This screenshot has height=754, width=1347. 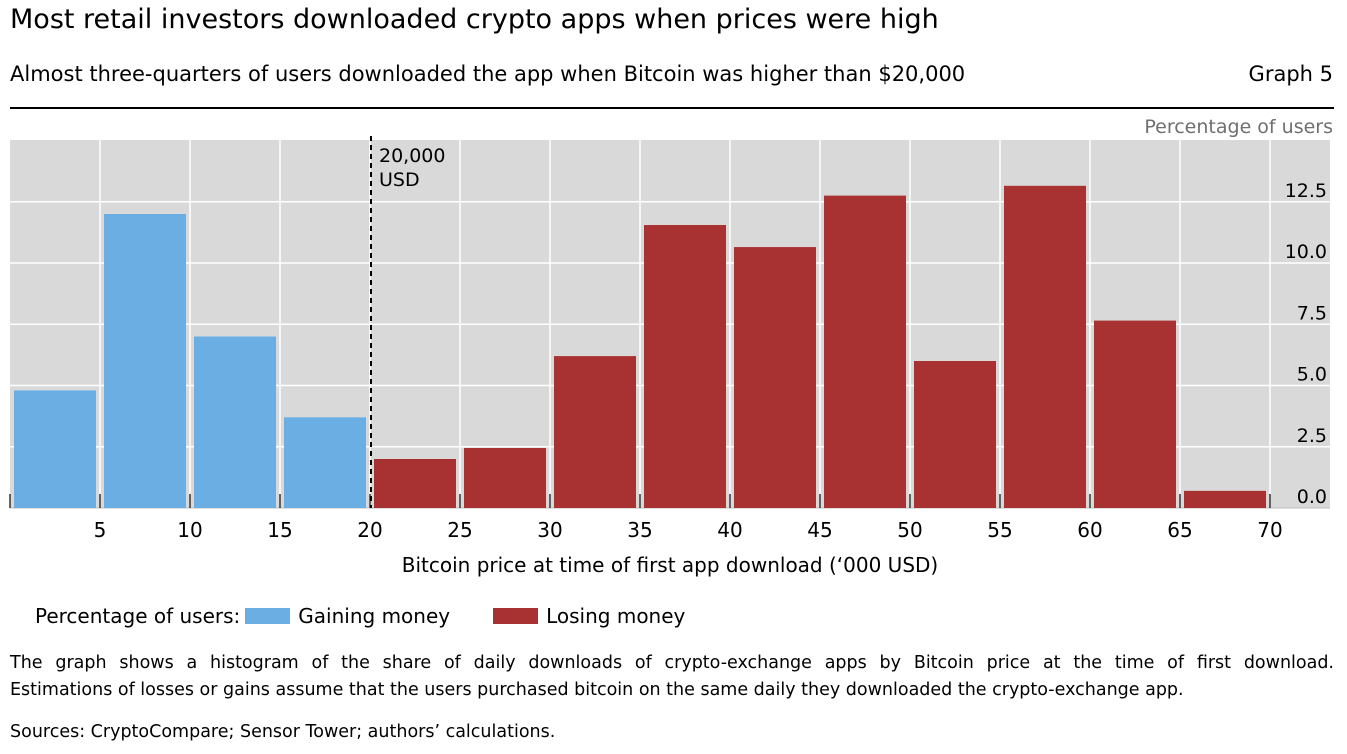 What do you see at coordinates (1312, 313) in the screenshot?
I see `y-tick-label: 7.5` at bounding box center [1312, 313].